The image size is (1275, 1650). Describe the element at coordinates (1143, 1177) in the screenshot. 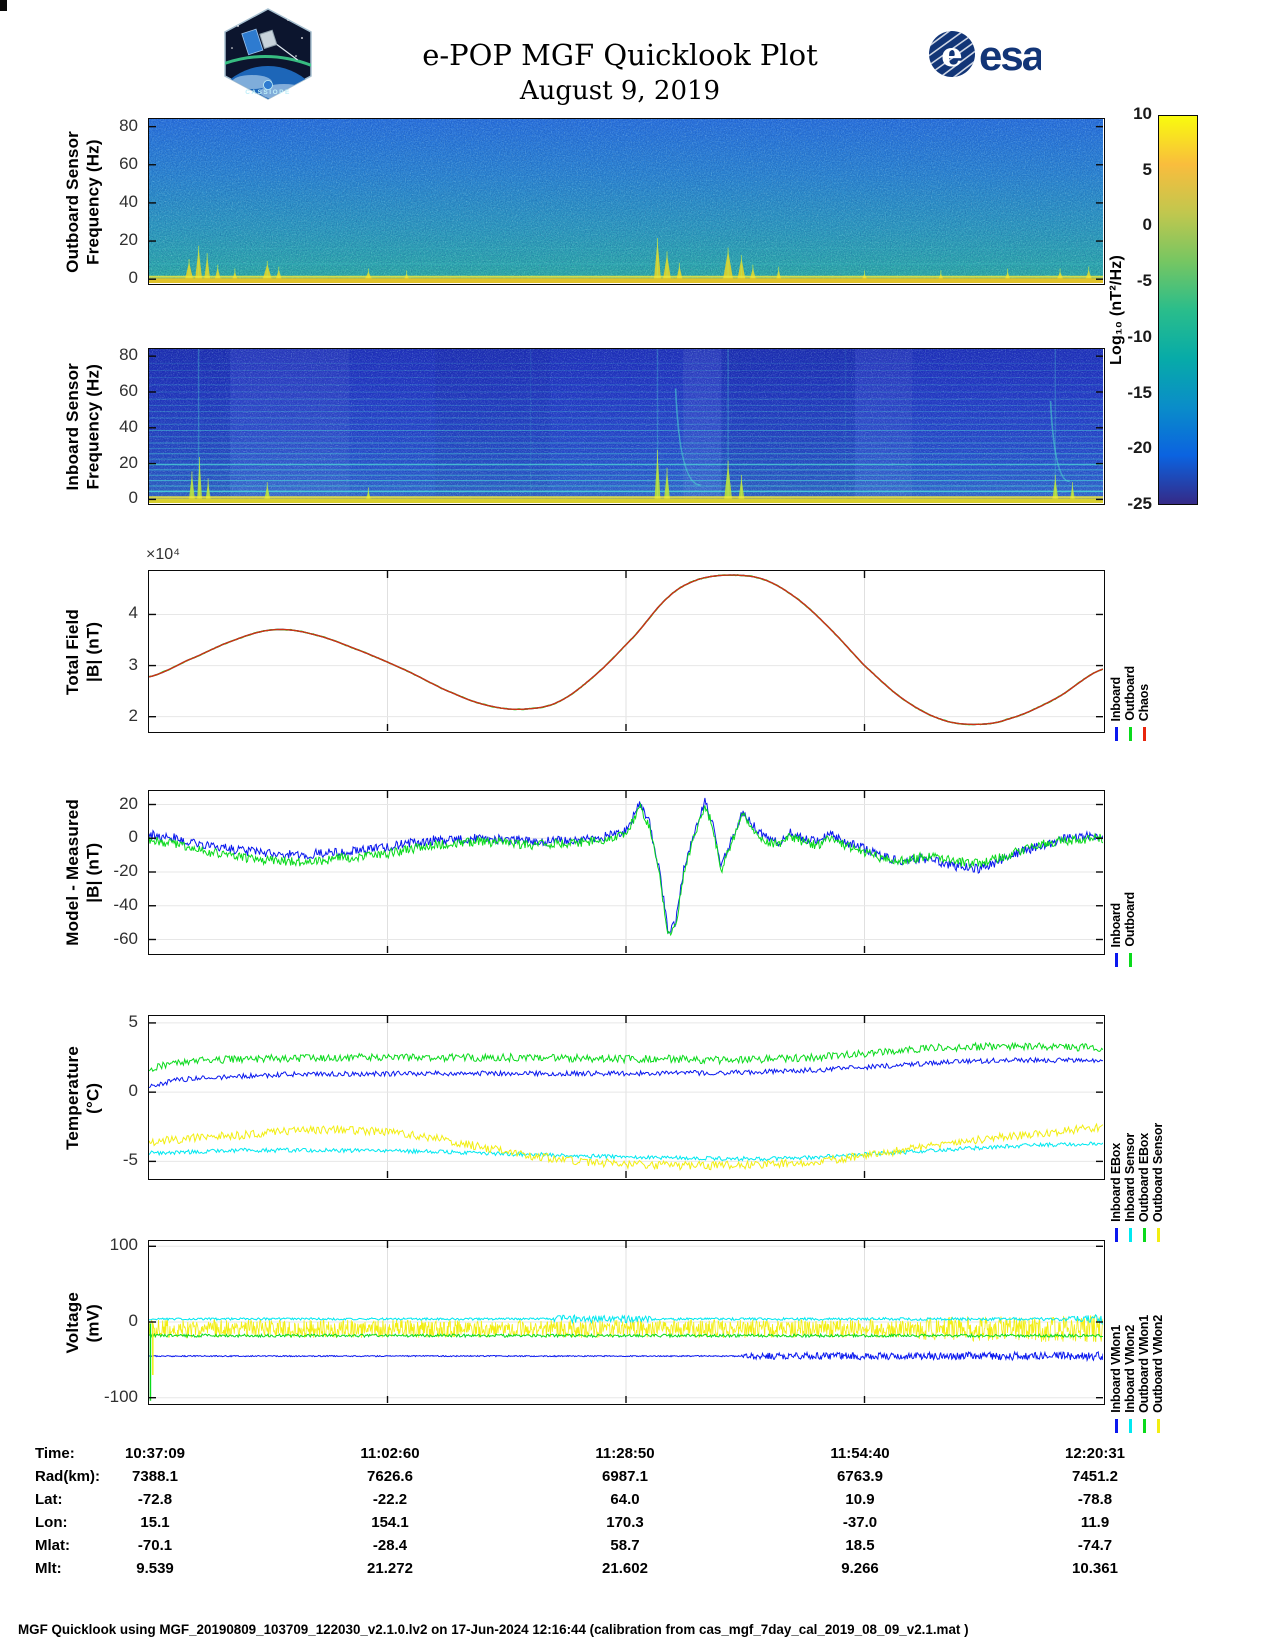

I see `legend-label: Outboard EBox` at that location.